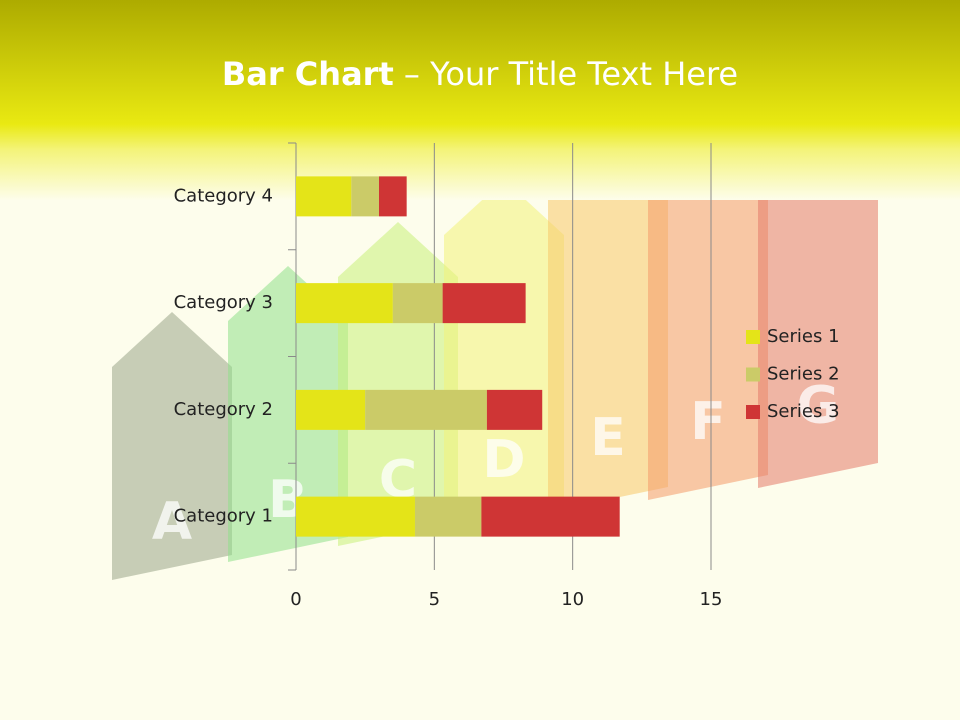  What do you see at coordinates (172, 522) in the screenshot?
I see `arrow-letter: A` at bounding box center [172, 522].